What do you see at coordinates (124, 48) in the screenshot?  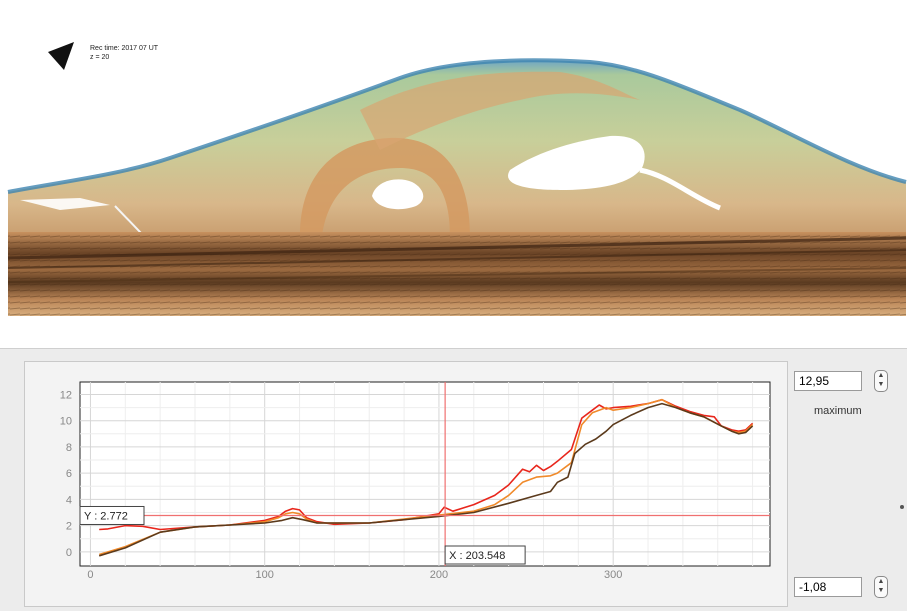 I see `map-time-label: Rec time: 2017 07 UT` at bounding box center [124, 48].